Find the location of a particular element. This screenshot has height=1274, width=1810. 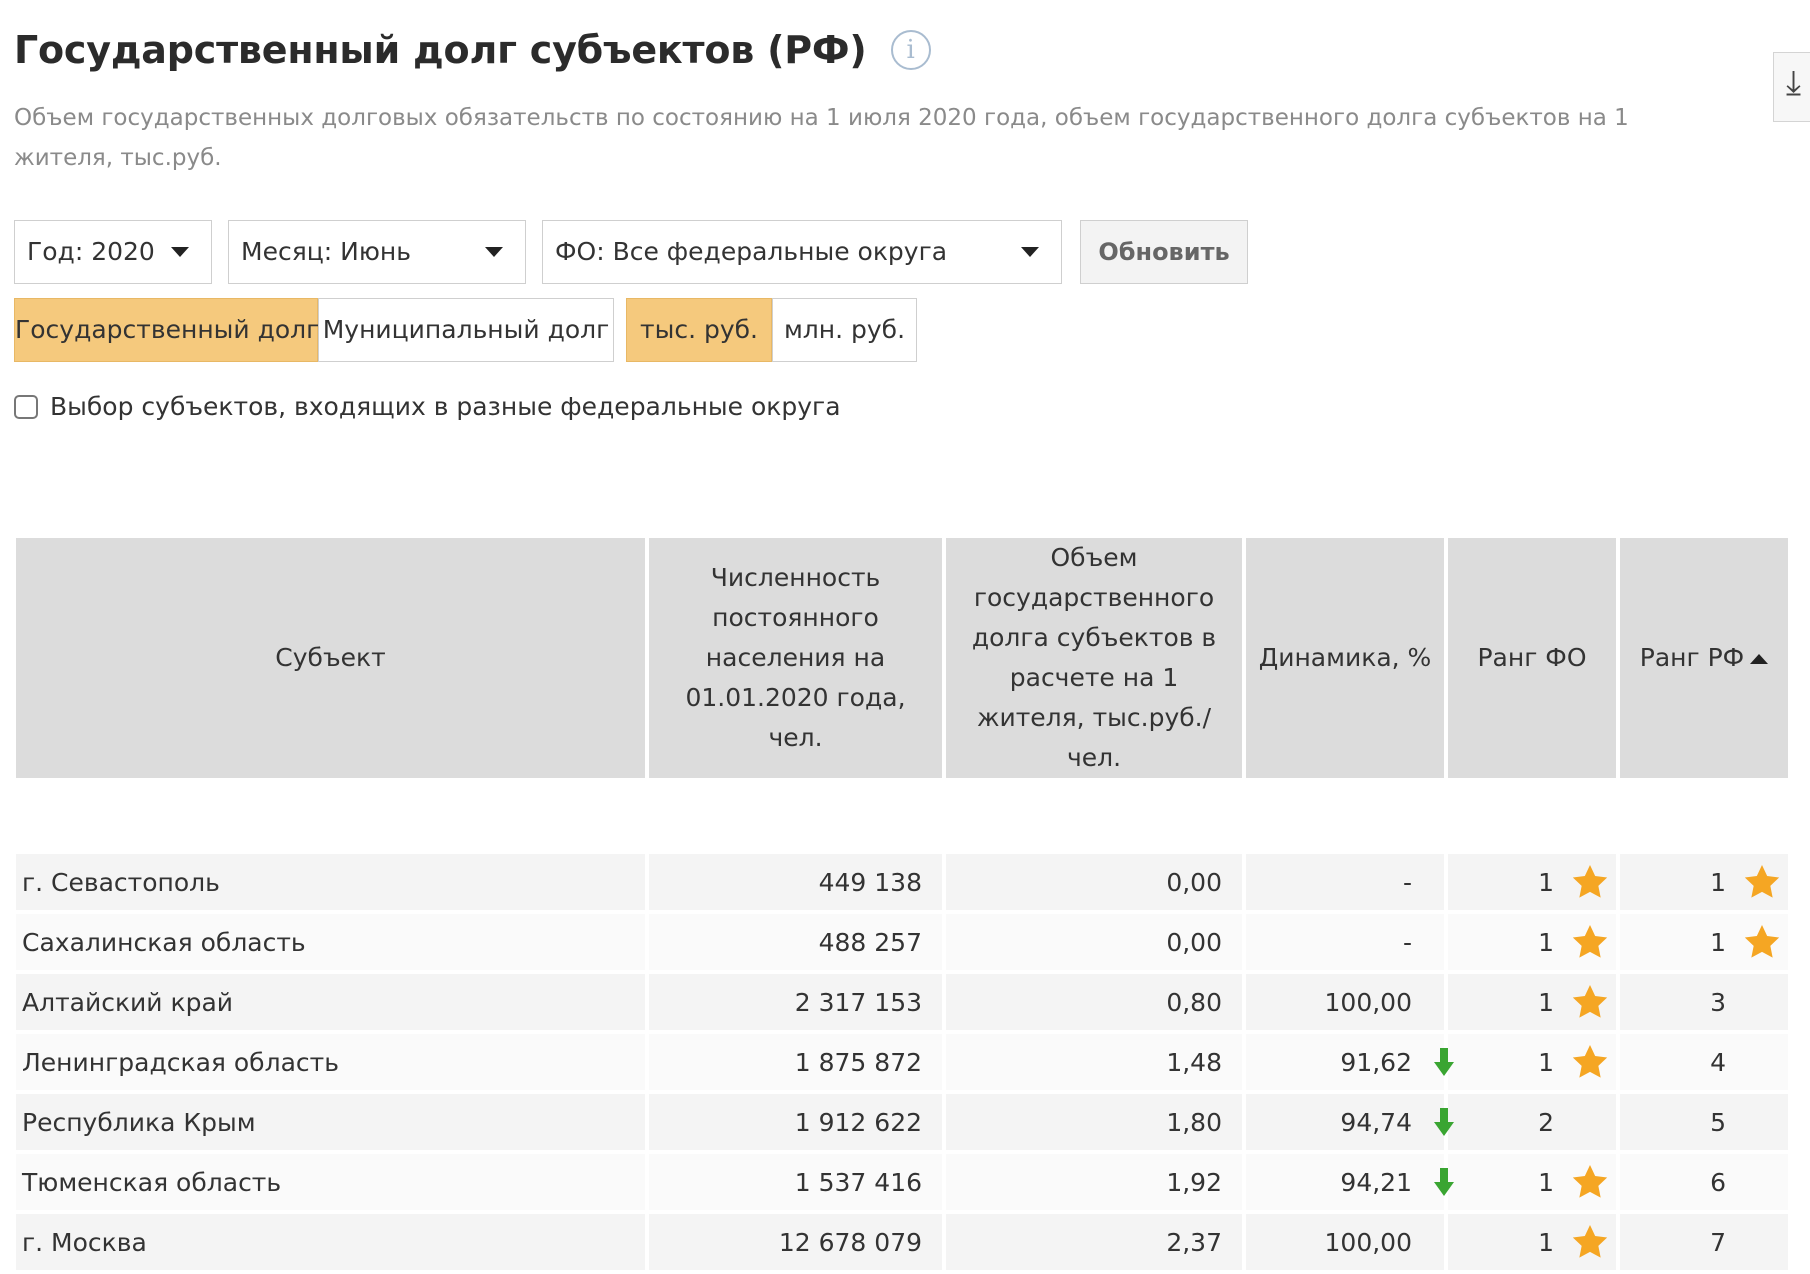

cell-dynamics: 94,74 is located at coordinates (1350, 1122).